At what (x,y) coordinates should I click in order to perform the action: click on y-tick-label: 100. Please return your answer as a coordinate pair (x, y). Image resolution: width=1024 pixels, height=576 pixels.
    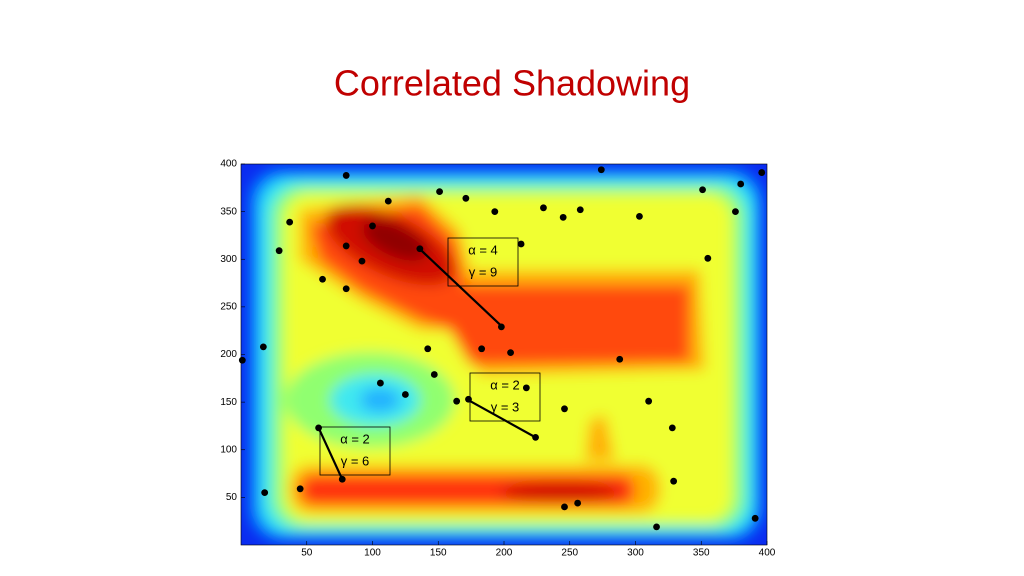
    Looking at the image, I should click on (228, 449).